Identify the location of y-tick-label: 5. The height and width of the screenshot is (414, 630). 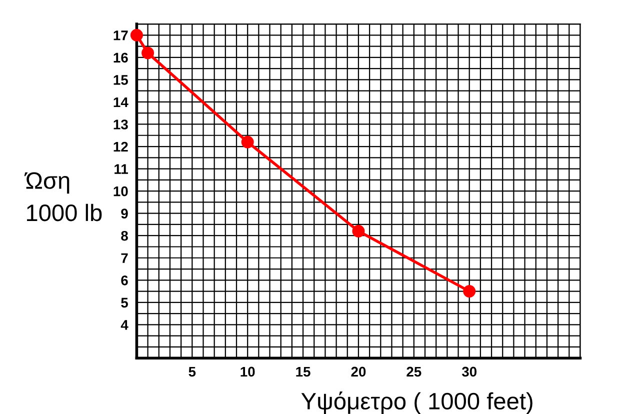
(124, 303).